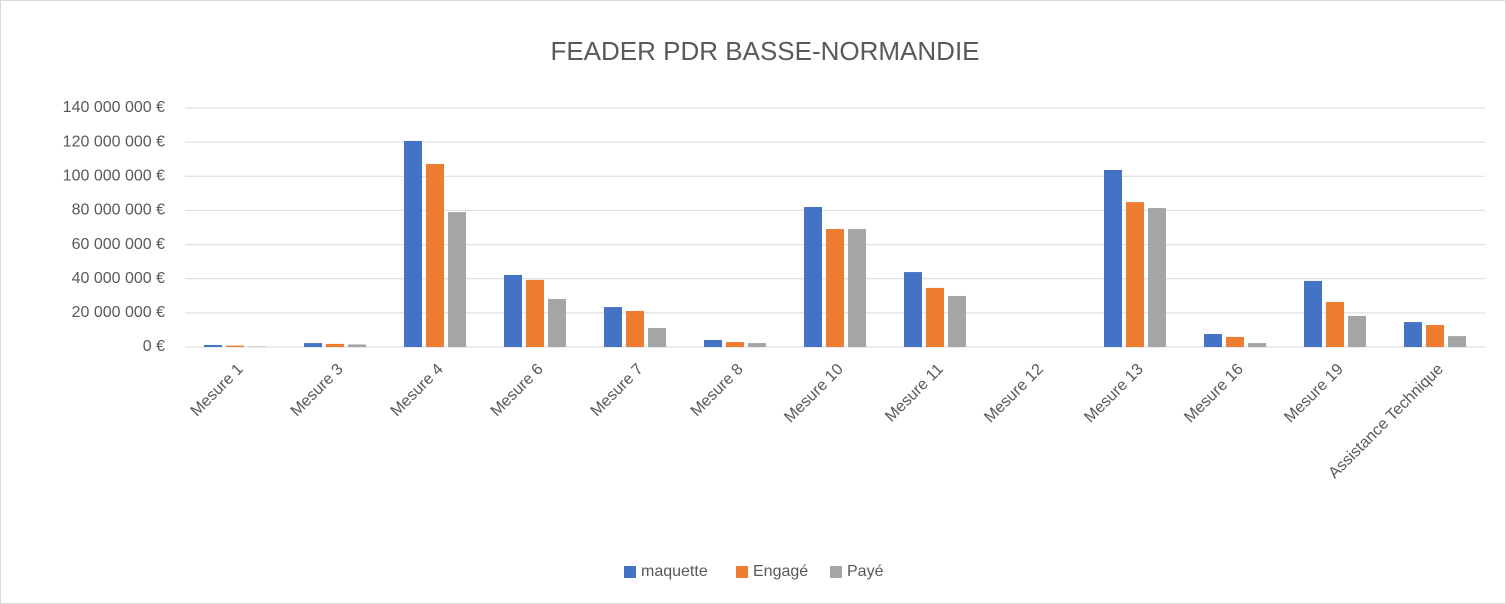  Describe the element at coordinates (119, 312) in the screenshot. I see `y-tick-label: 20 000 000 €` at that location.